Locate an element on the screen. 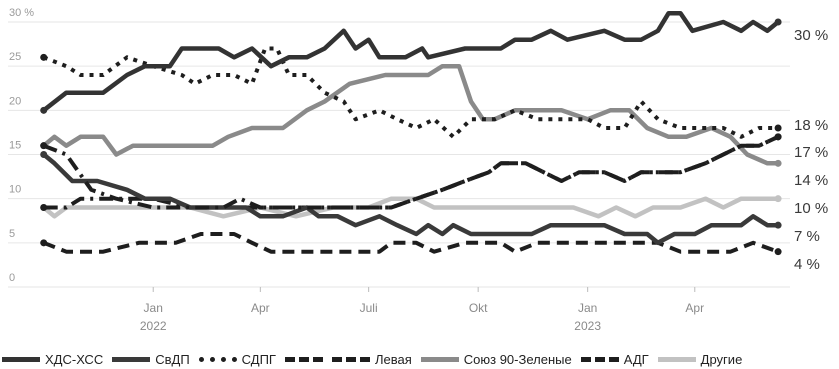 This screenshot has height=369, width=839. legend-item-7: Другие is located at coordinates (700, 359).